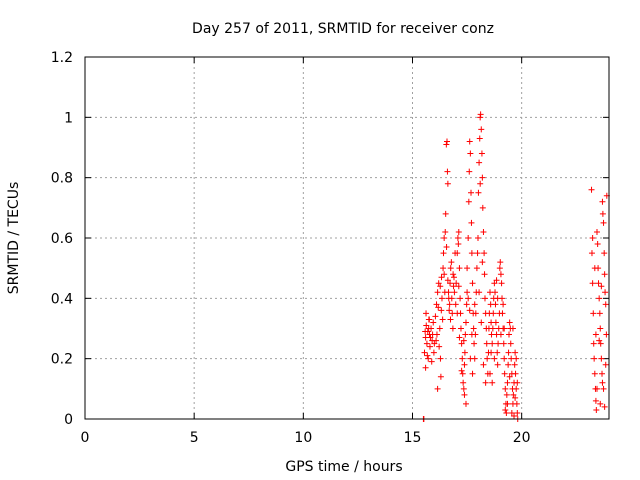  Describe the element at coordinates (62, 239) in the screenshot. I see `y-tick-label: 0.6` at that location.